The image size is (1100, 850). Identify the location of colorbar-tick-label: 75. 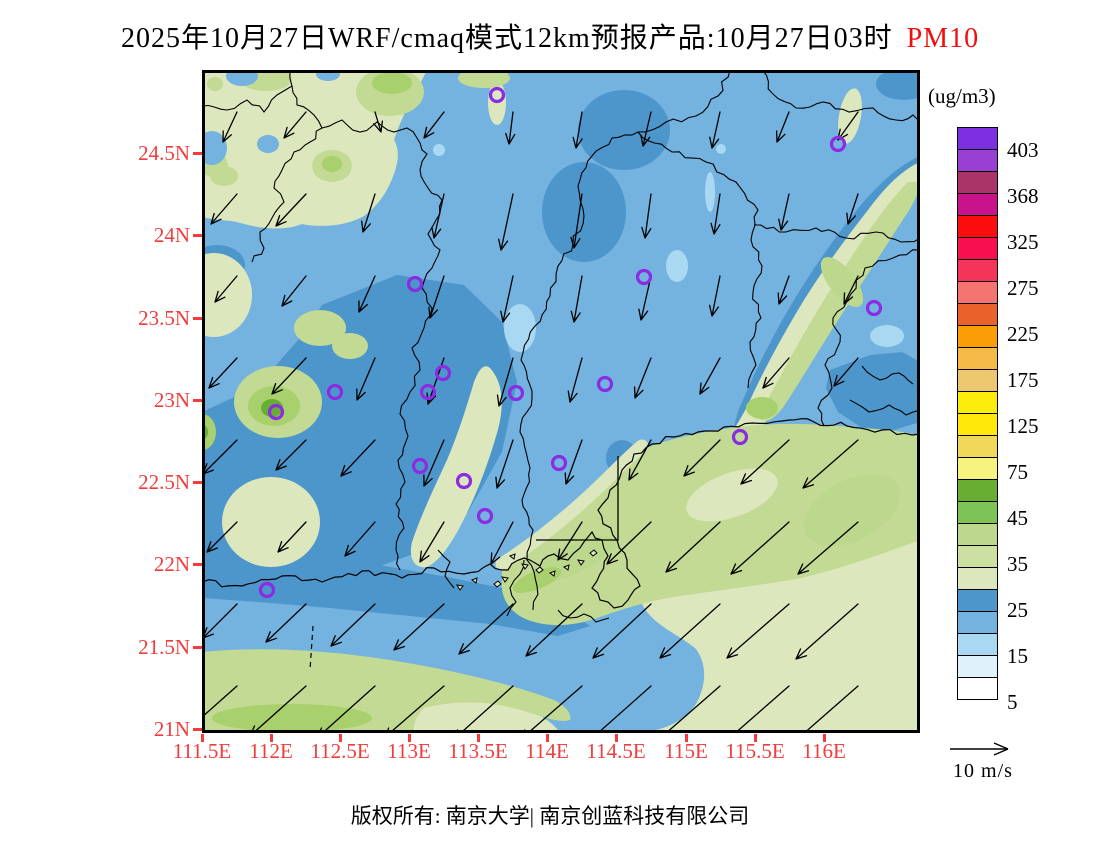
(1017, 472).